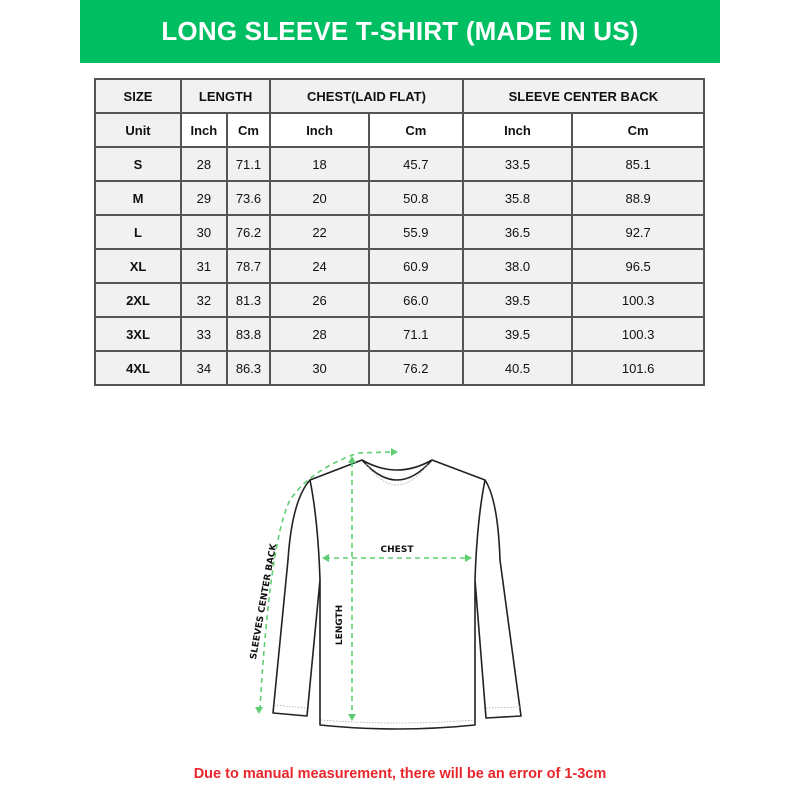  What do you see at coordinates (225, 96) in the screenshot?
I see `header-length: LENGTH` at bounding box center [225, 96].